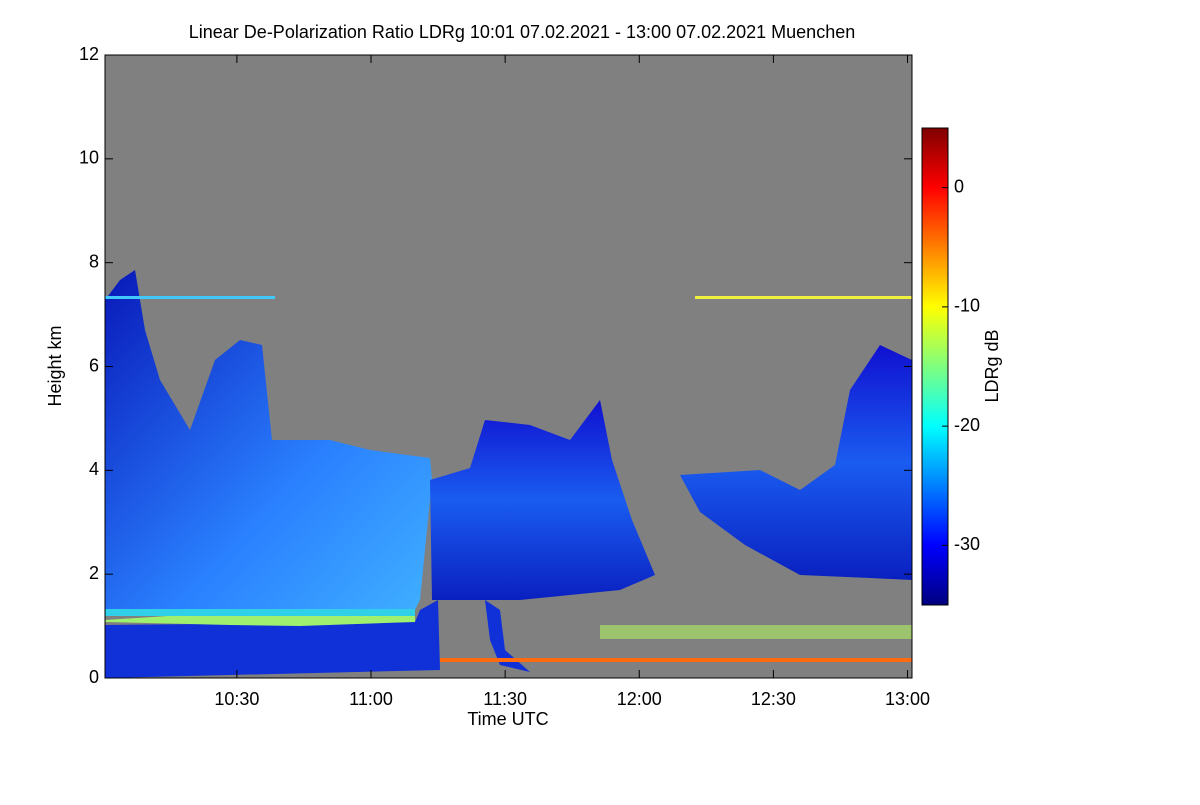  I want to click on y-axis-label: Height km, so click(55, 365).